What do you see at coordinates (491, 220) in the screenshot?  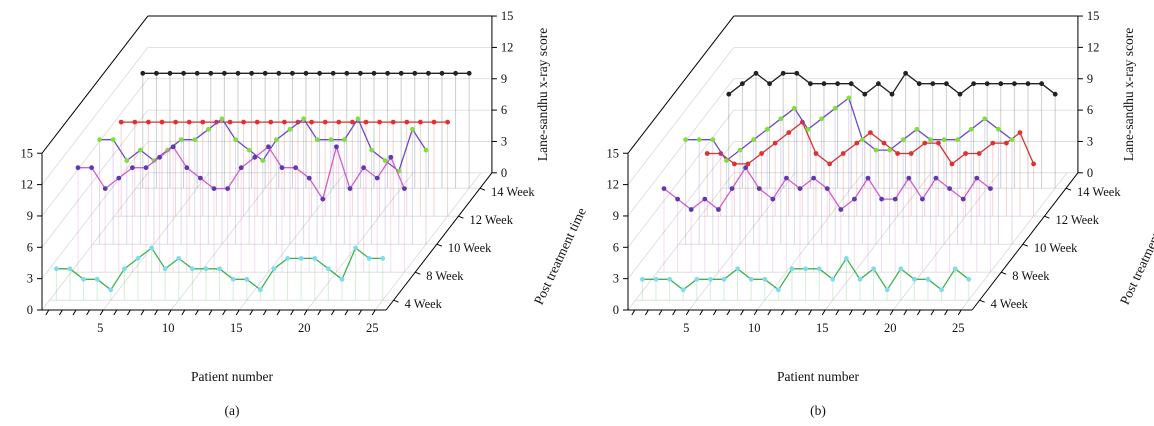 I see `depth-tick-label: 12 Week` at bounding box center [491, 220].